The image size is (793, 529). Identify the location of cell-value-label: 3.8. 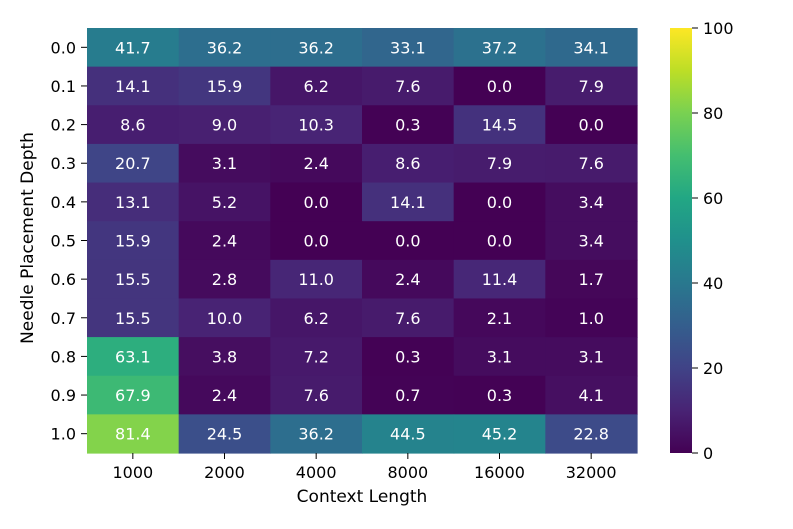
(224, 356).